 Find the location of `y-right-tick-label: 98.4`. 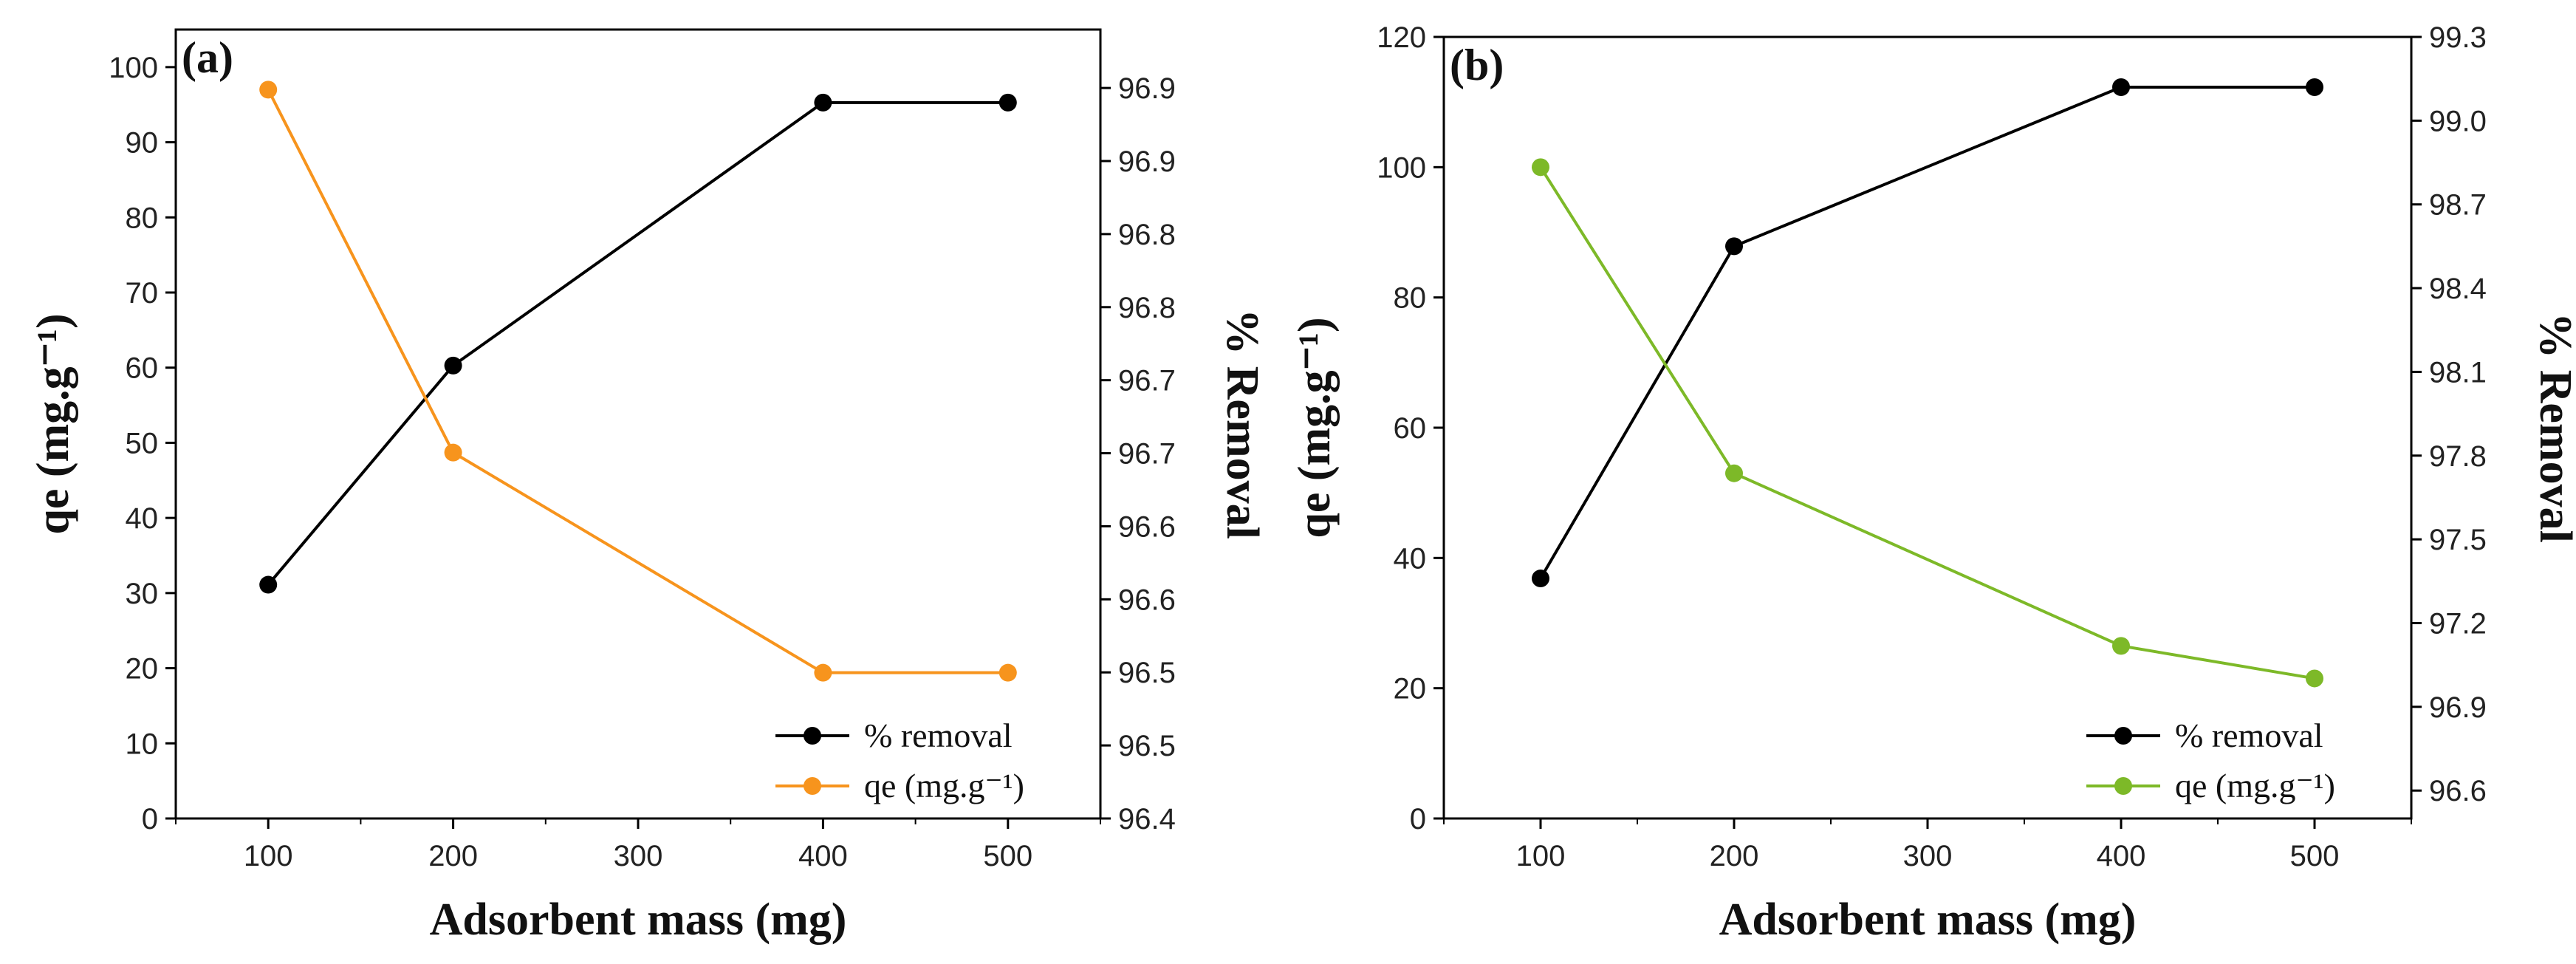

y-right-tick-label: 98.4 is located at coordinates (2458, 289).